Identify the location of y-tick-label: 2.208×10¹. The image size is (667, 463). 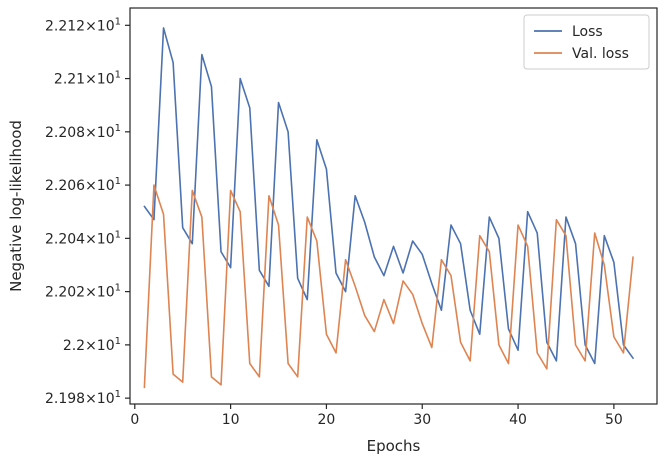
(83, 132).